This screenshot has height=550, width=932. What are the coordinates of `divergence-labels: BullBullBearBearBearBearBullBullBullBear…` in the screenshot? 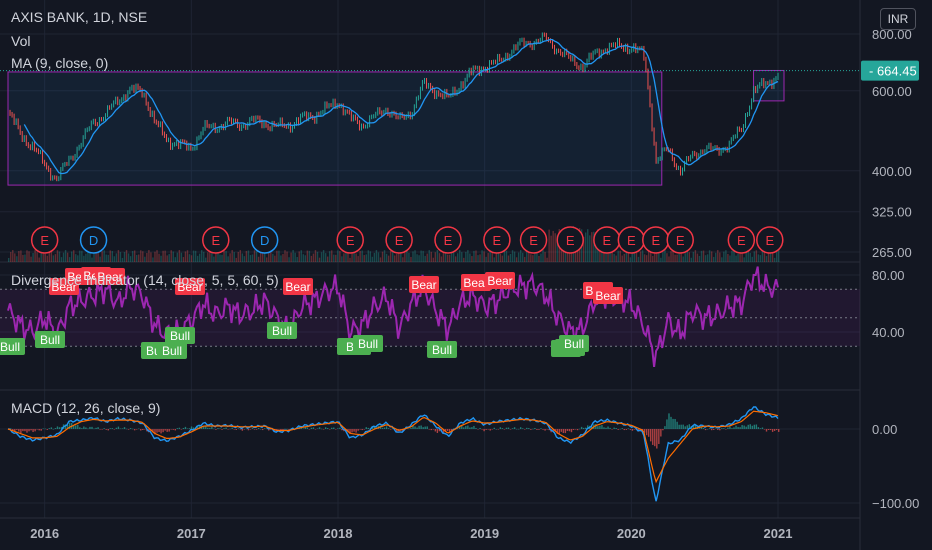 It's located at (311, 313).